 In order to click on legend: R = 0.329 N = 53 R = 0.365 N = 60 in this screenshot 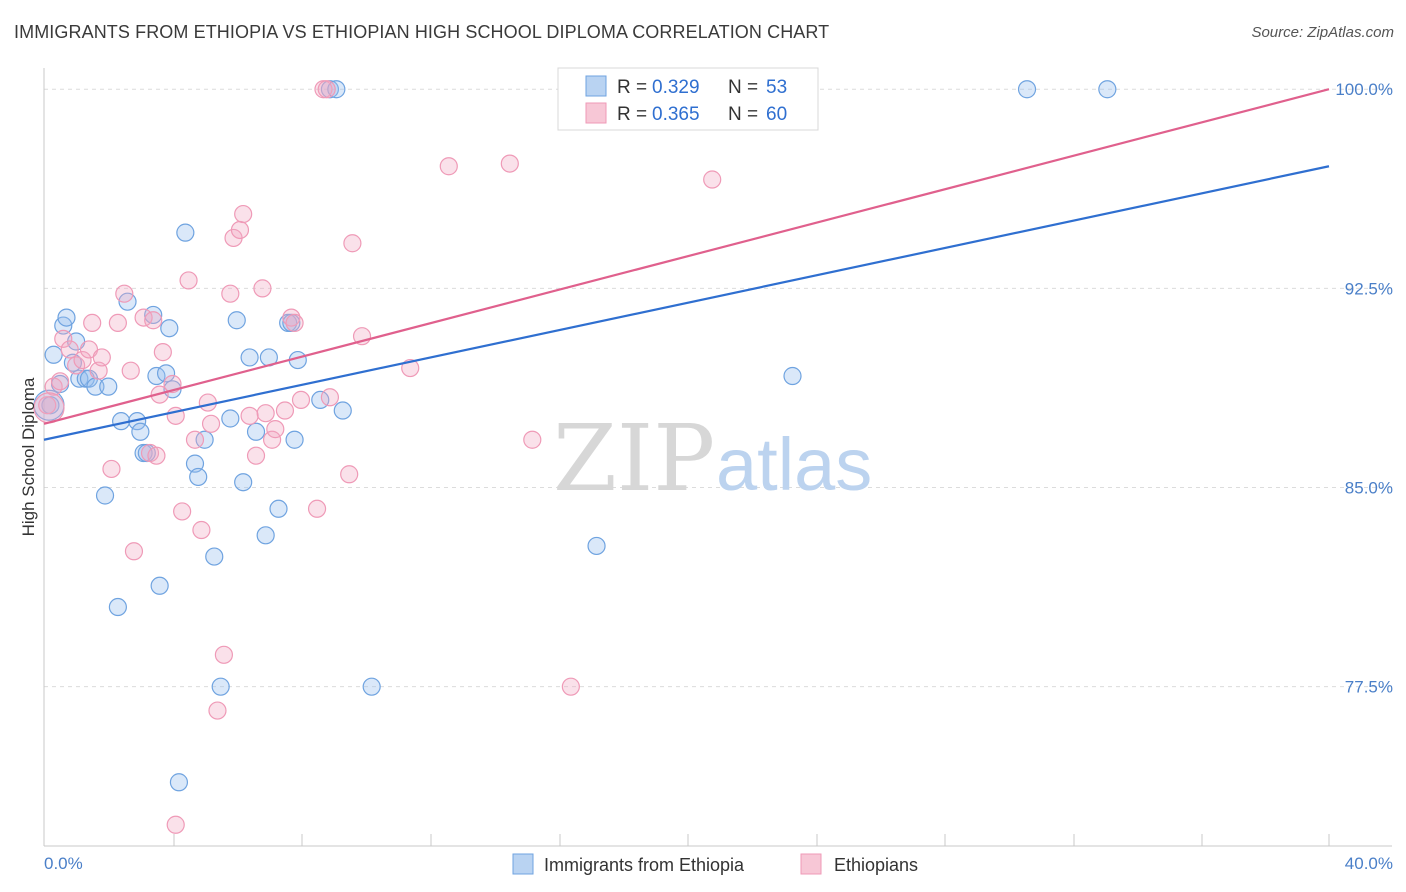, I will do `click(688, 99)`.